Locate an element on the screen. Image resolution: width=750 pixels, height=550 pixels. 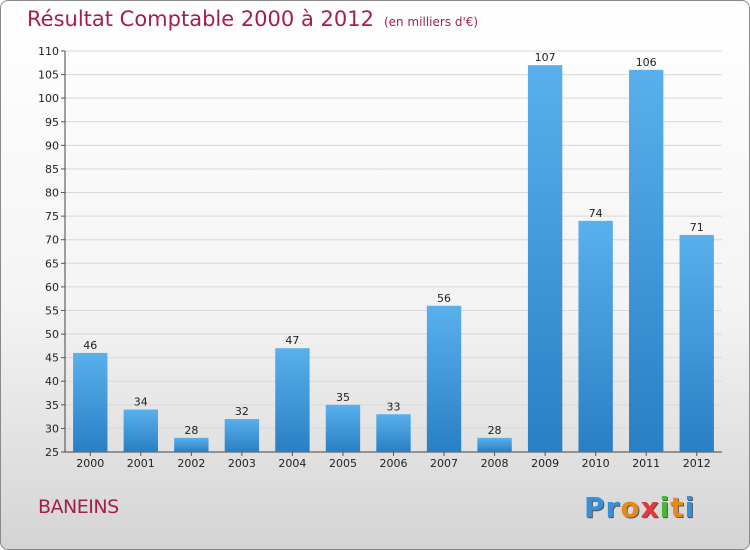
value-label-2002: 28 is located at coordinates (191, 430).